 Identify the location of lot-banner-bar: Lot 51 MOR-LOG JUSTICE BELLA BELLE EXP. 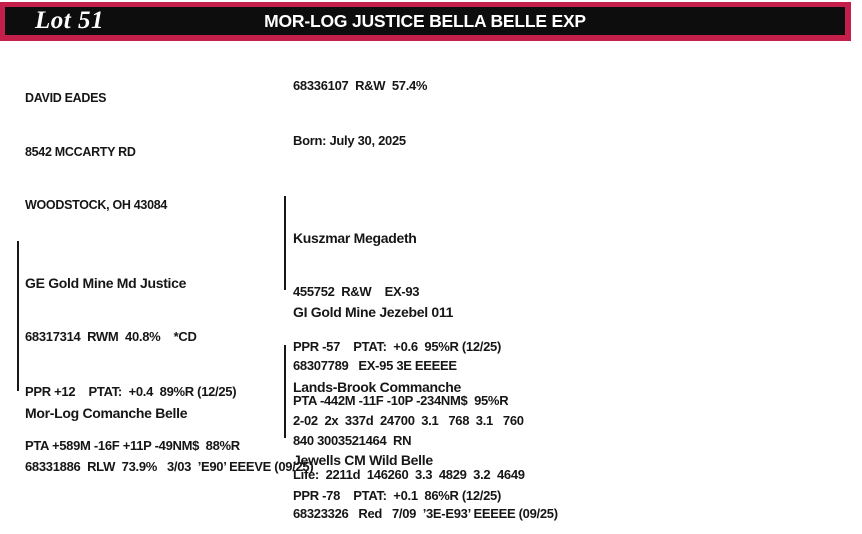
(425, 21).